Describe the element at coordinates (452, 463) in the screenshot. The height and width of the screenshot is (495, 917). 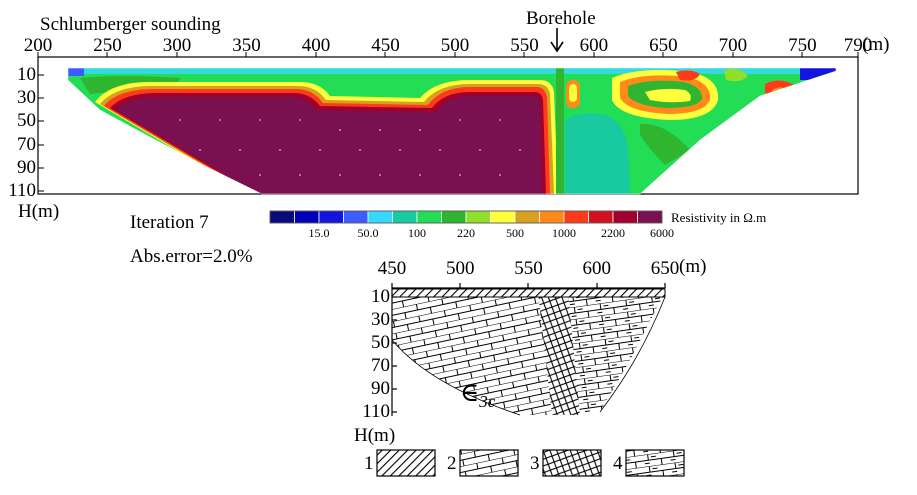
I see `legend-number-2: 2` at that location.